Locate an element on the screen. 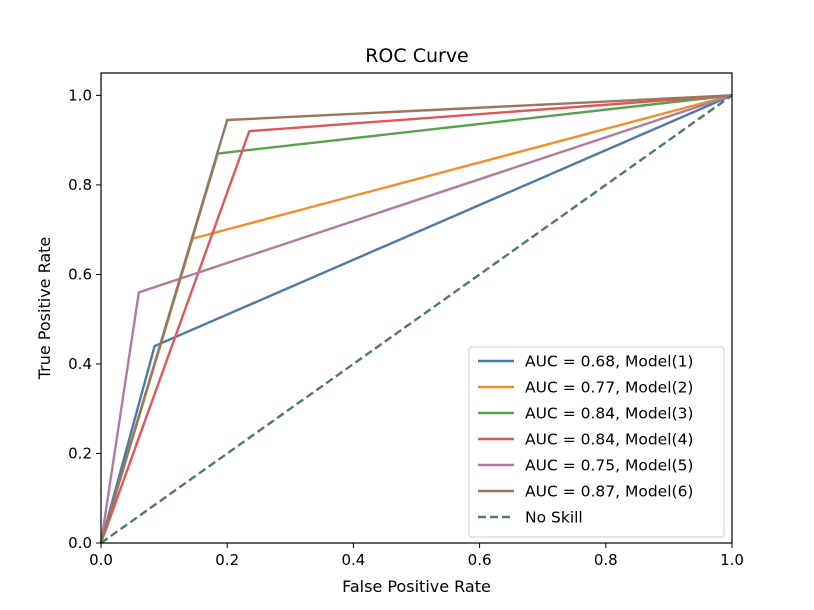  legend-entry-label: No Skill is located at coordinates (554, 518).